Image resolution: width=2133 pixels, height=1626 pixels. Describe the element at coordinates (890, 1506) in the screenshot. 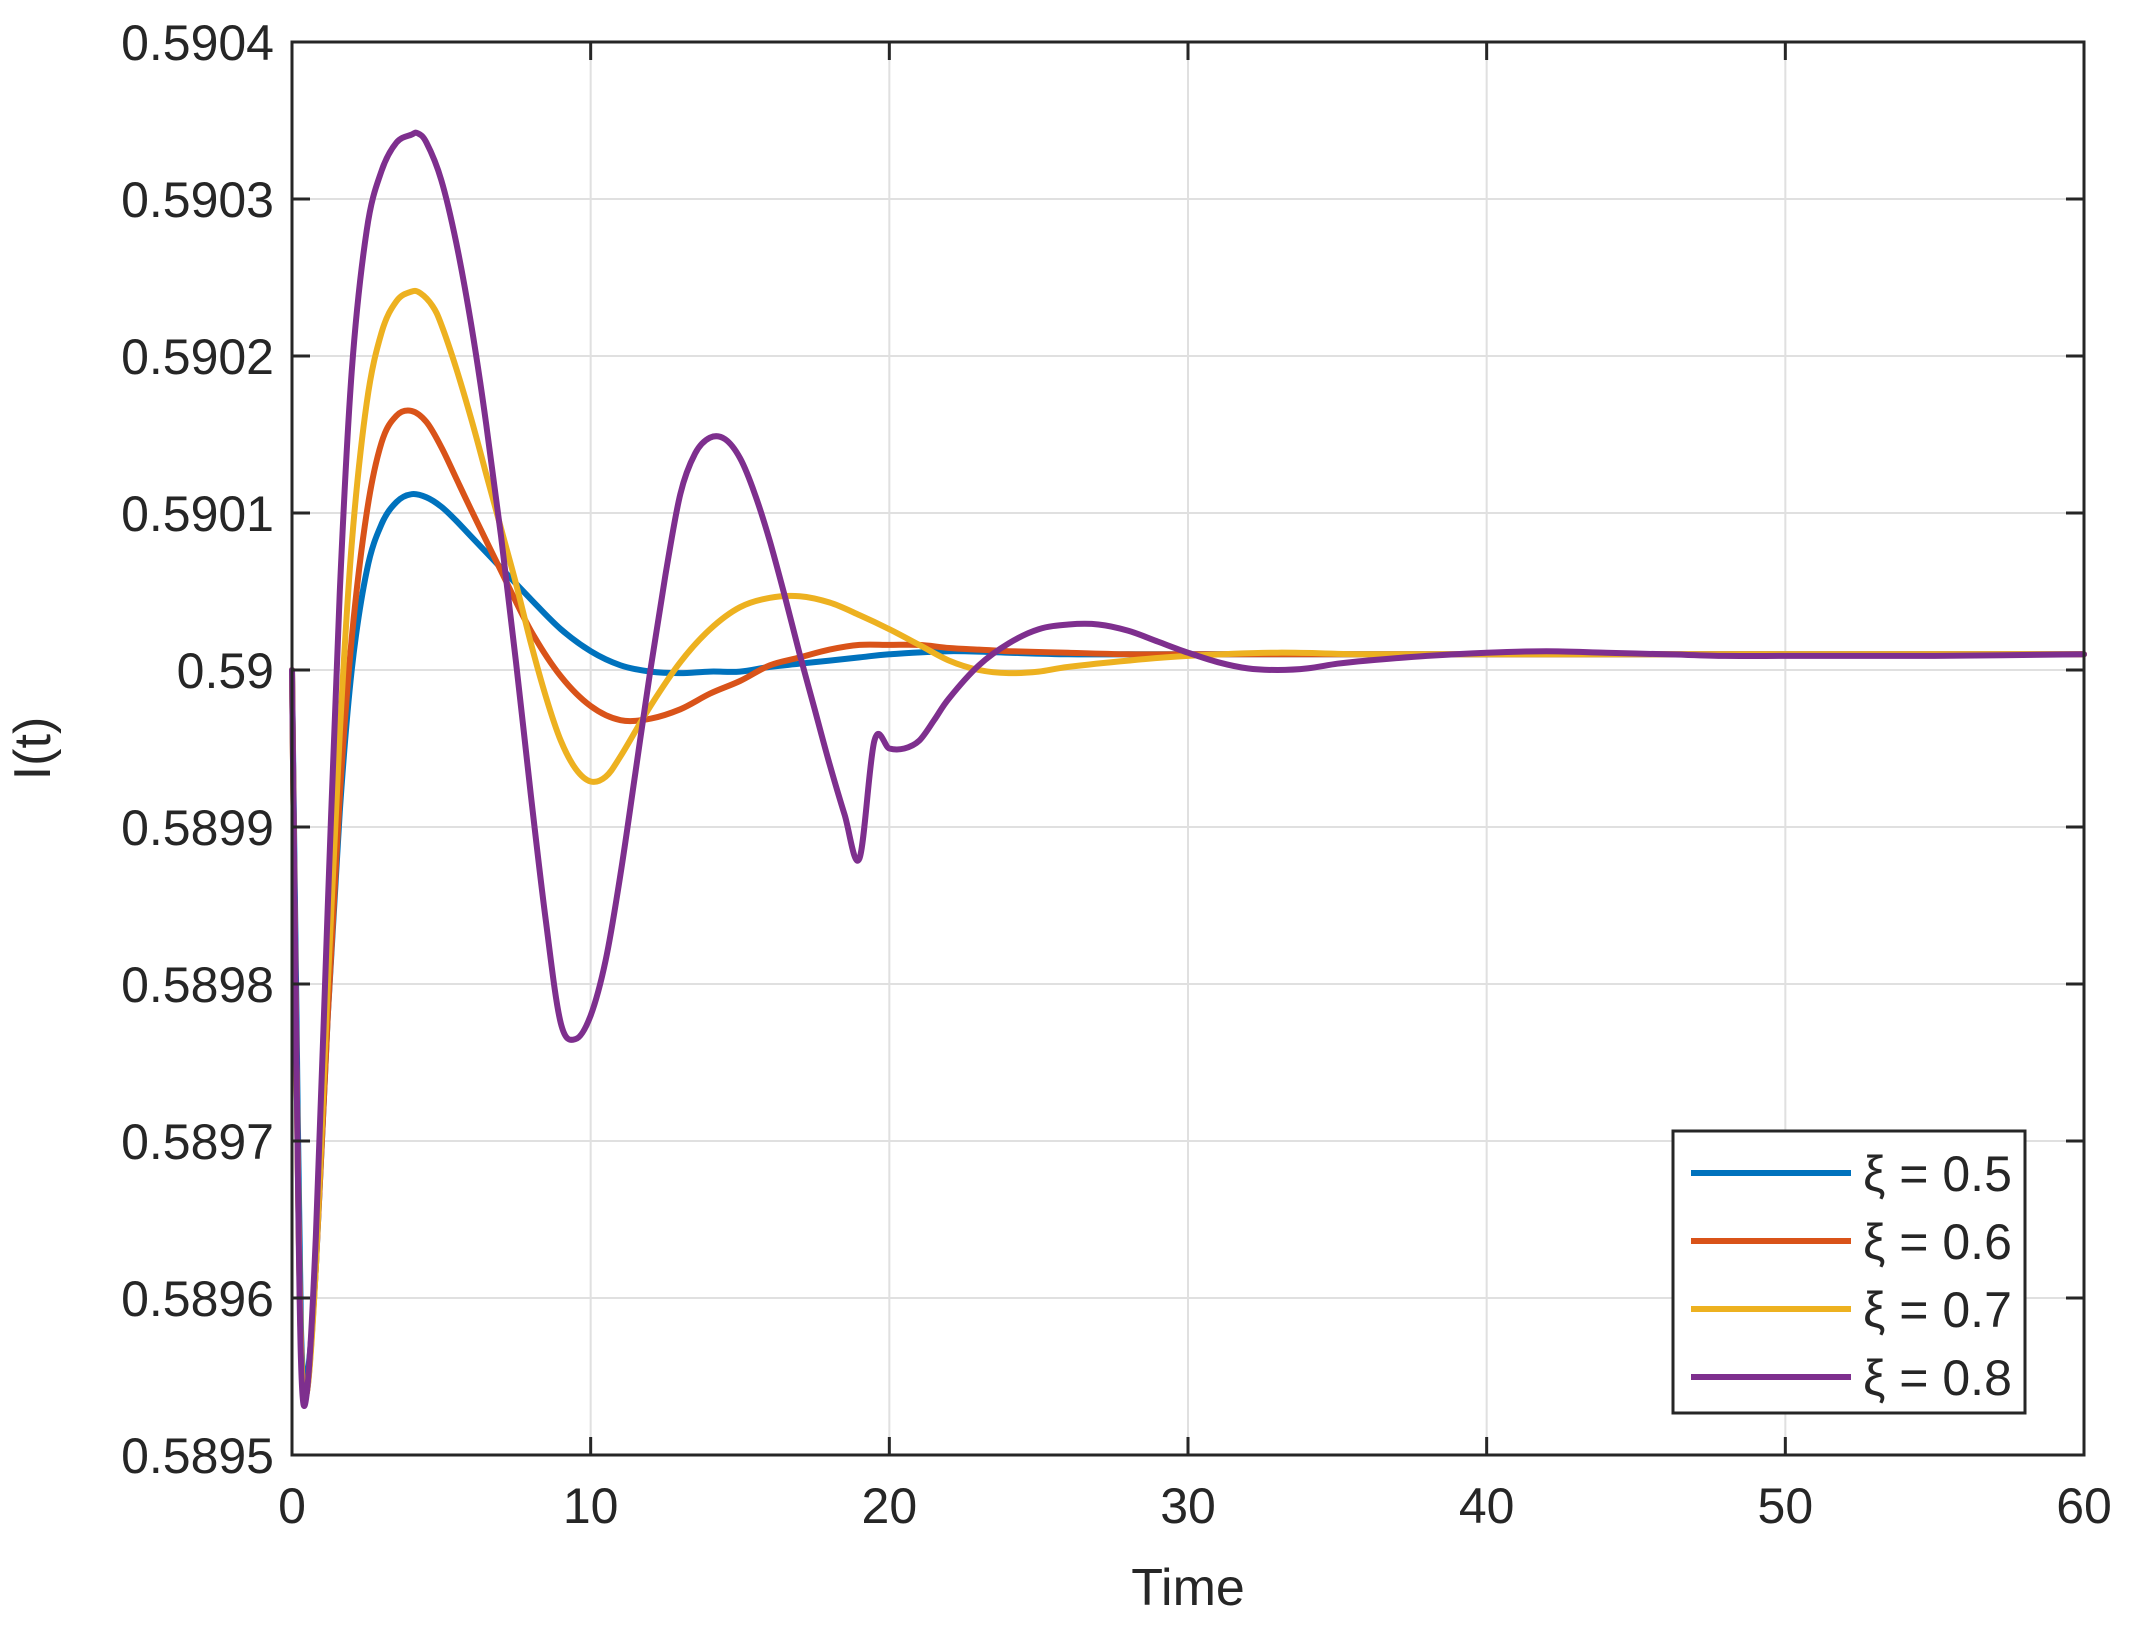

I see `x-tick-label: 20` at that location.